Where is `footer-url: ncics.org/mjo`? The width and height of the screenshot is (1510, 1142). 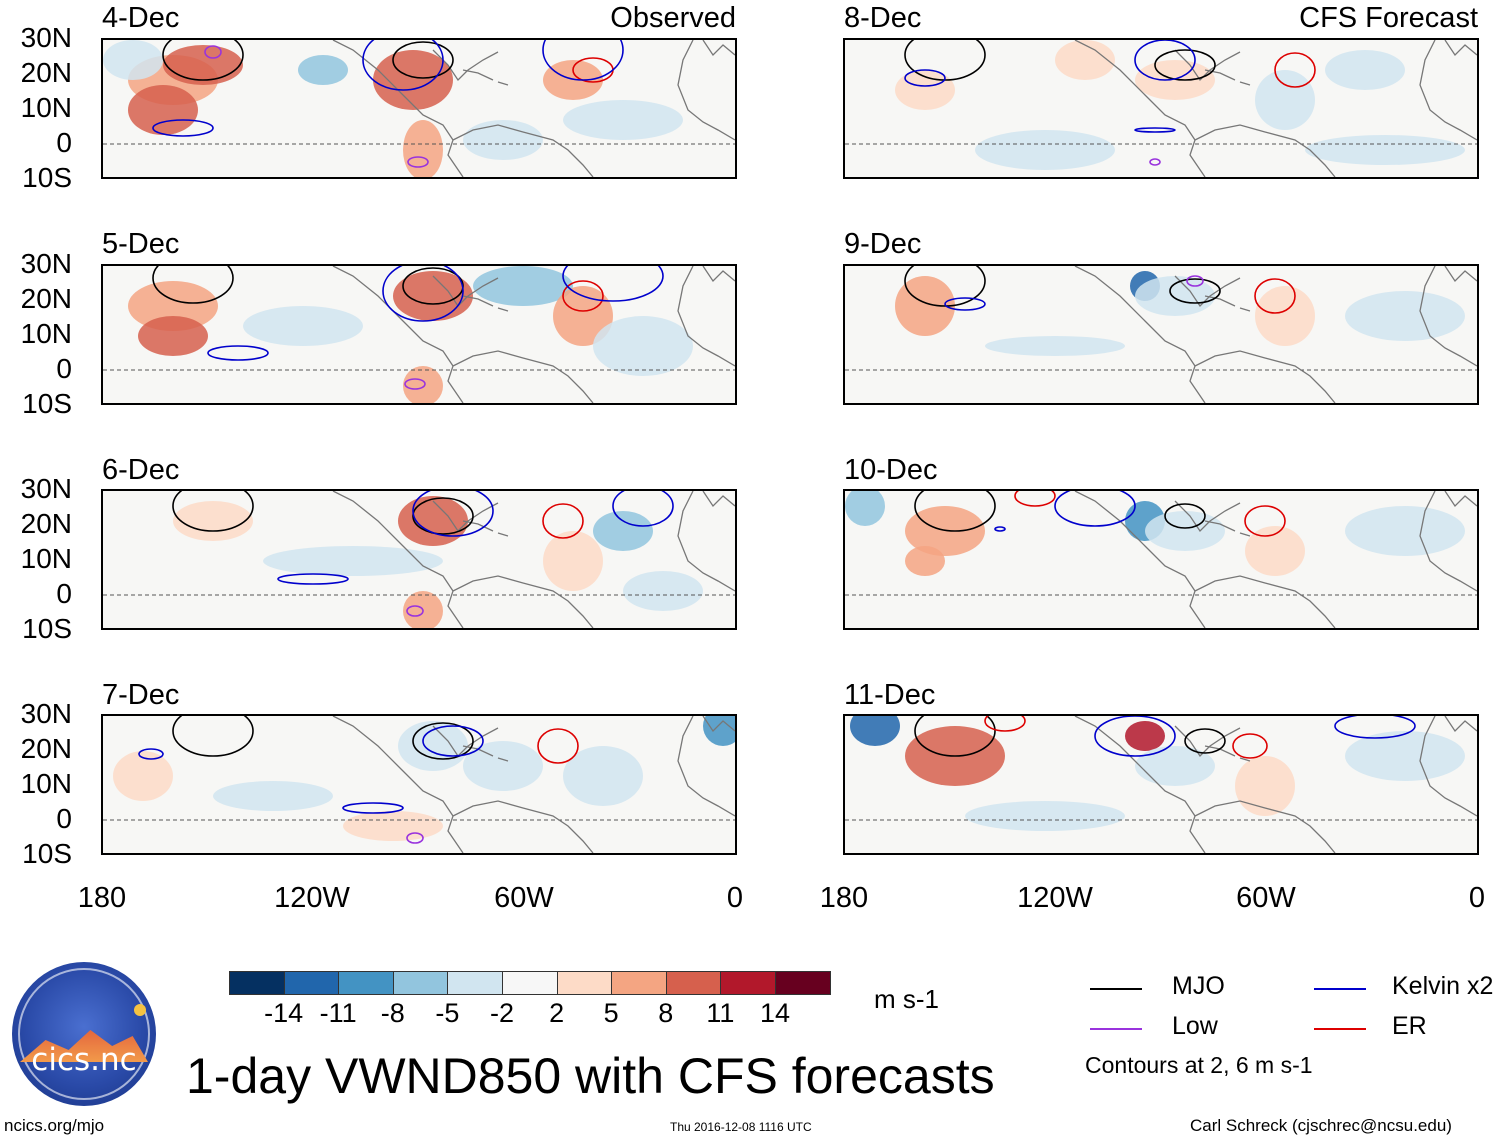 footer-url: ncics.org/mjo is located at coordinates (54, 1125).